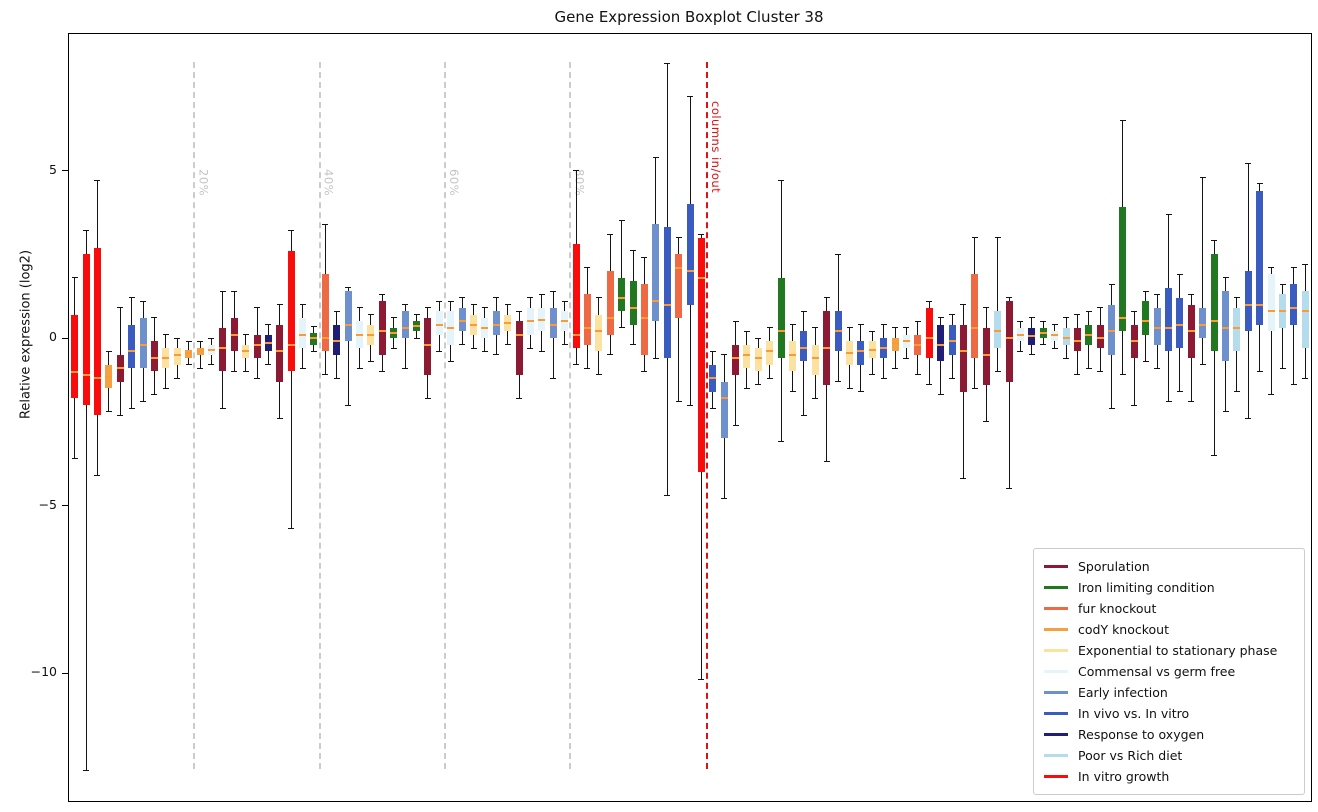 The width and height of the screenshot is (1318, 812). What do you see at coordinates (65, 505) in the screenshot?
I see `y-tick-mark` at bounding box center [65, 505].